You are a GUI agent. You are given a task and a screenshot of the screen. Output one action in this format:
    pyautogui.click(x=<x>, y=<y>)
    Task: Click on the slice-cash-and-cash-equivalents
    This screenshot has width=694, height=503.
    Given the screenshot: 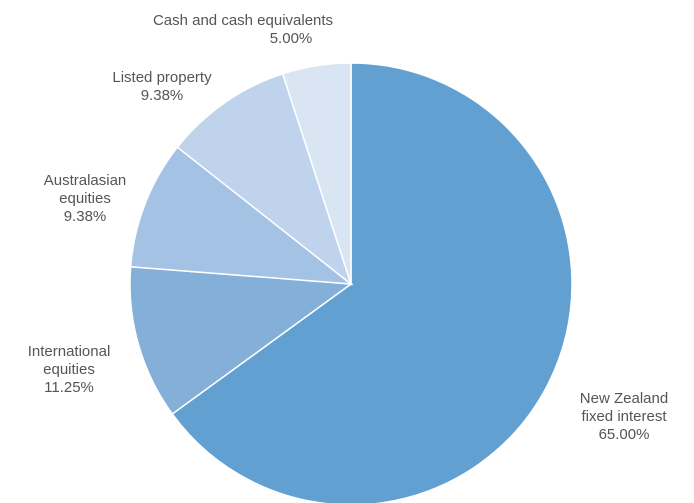 What is the action you would take?
    pyautogui.click(x=316, y=173)
    